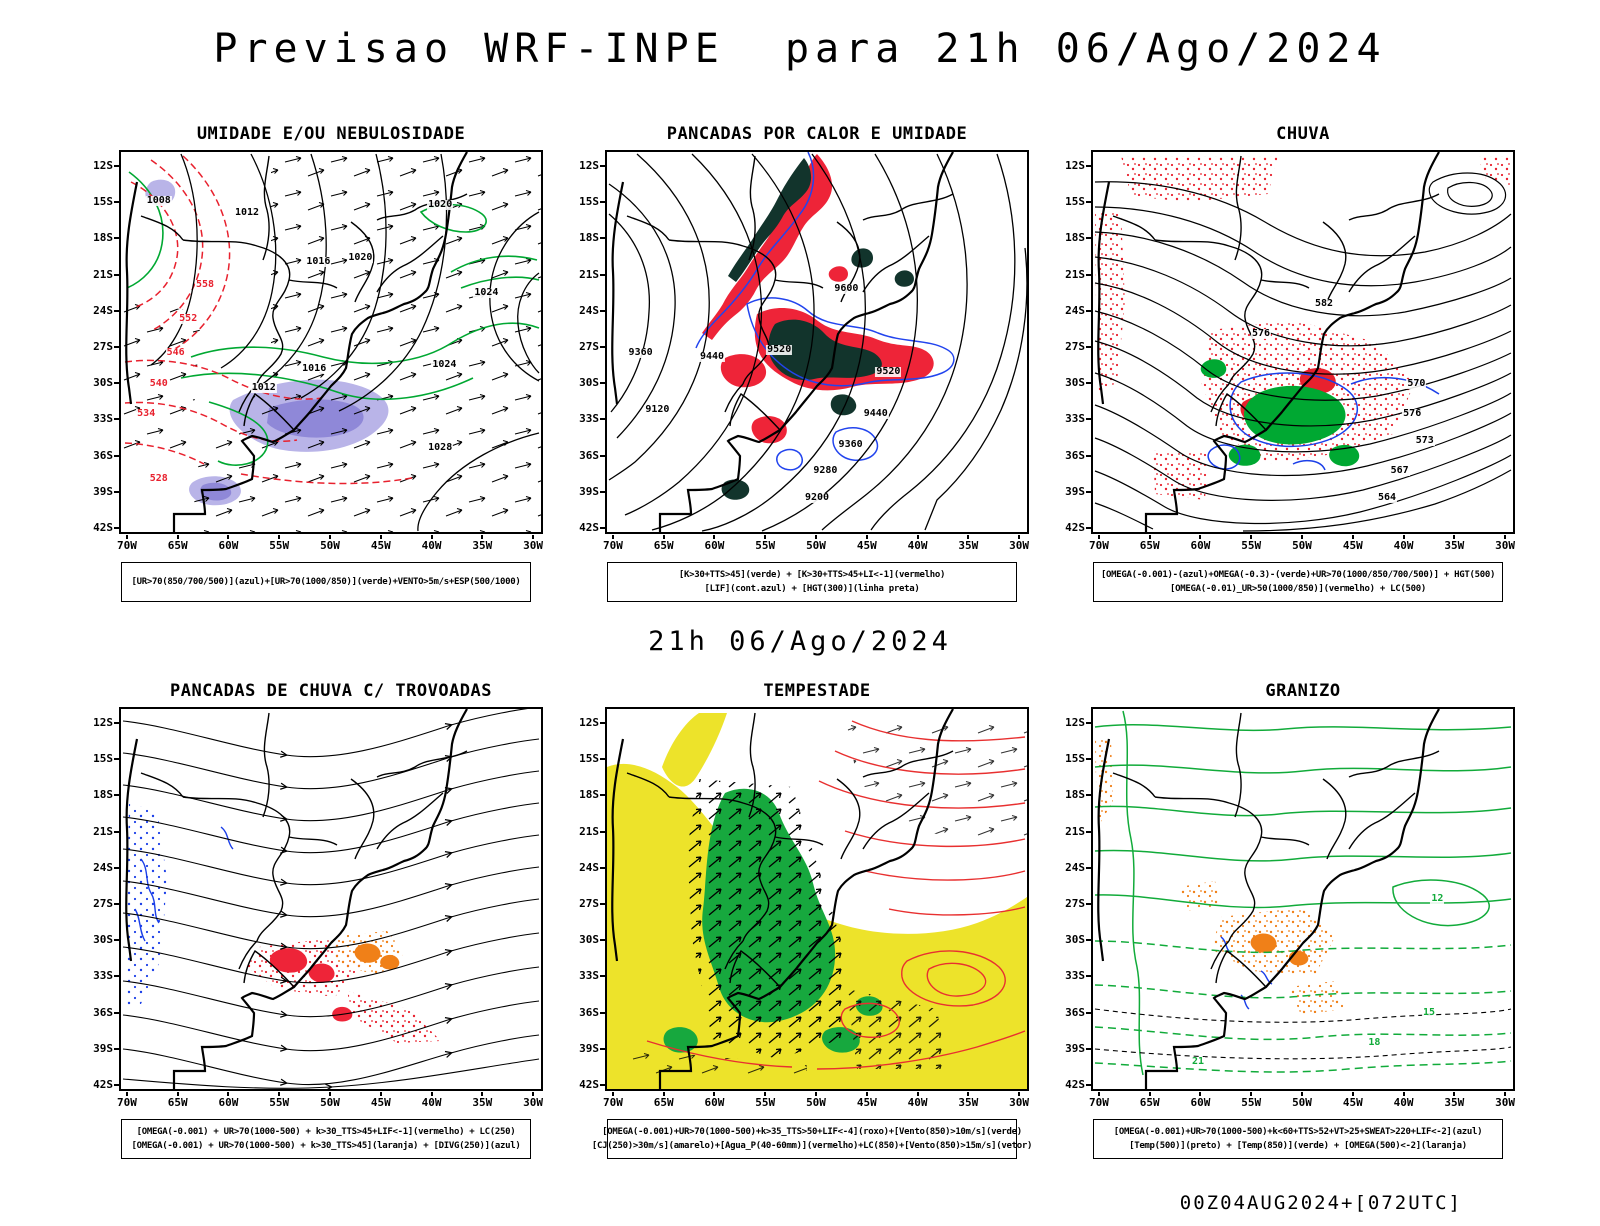 The image size is (1600, 1226). What do you see at coordinates (817, 691) in the screenshot?
I see `panel-title: TEMPESTADE` at bounding box center [817, 691].